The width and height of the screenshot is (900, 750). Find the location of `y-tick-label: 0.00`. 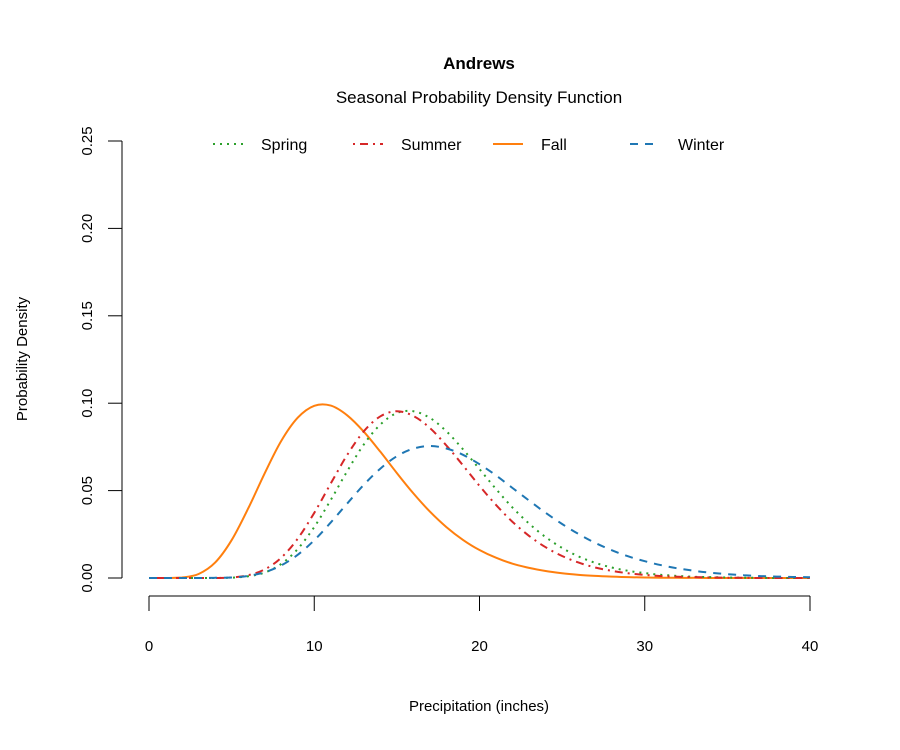

y-tick-label: 0.00 is located at coordinates (87, 577).